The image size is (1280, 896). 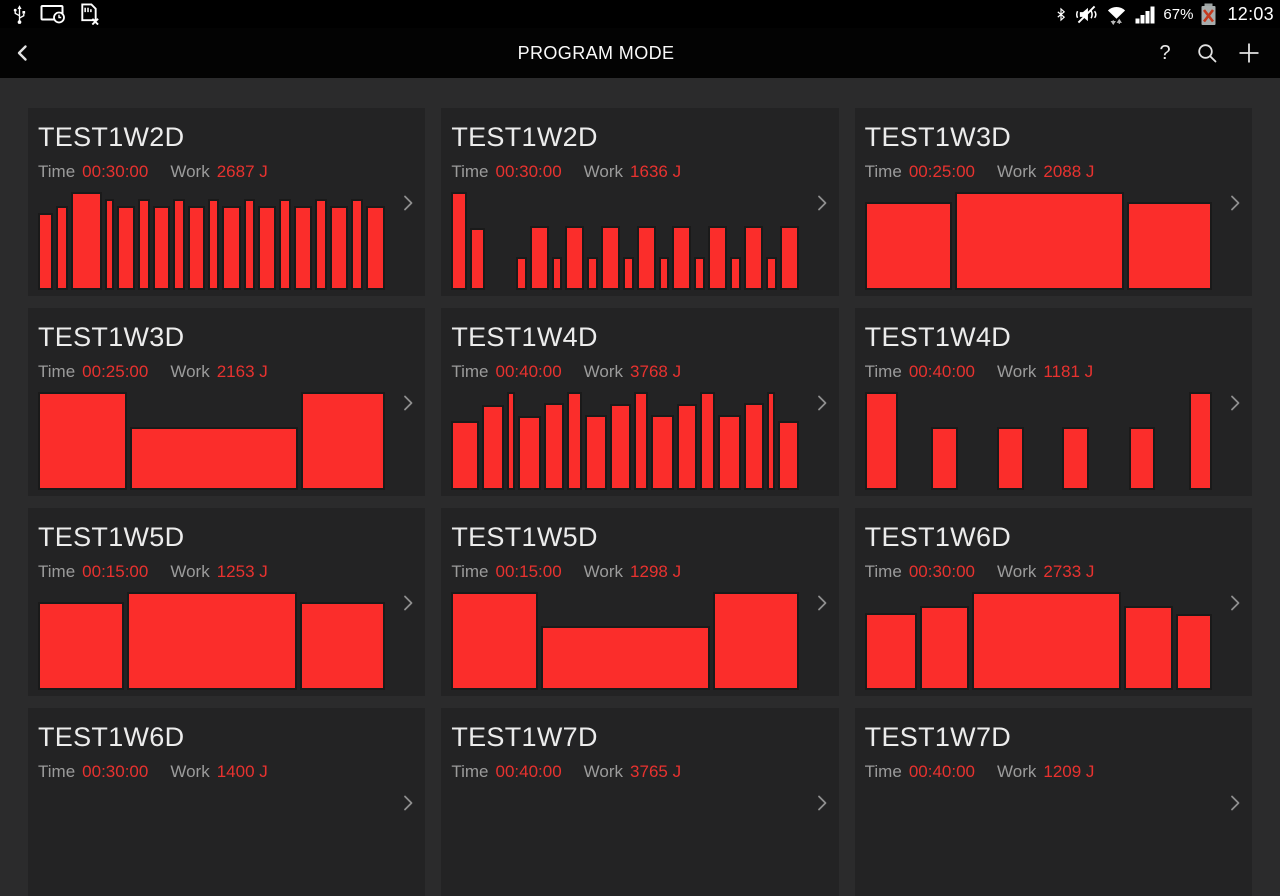 What do you see at coordinates (1250, 13) in the screenshot?
I see `clock-text: 12:03` at bounding box center [1250, 13].